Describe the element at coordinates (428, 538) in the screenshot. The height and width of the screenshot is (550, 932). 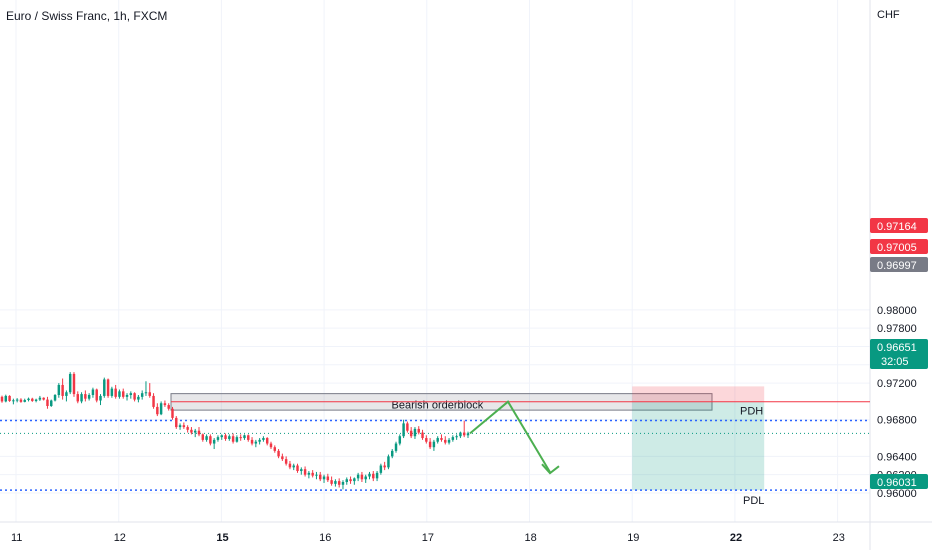
I see `x-axis: 11 12 15 16 17 18 19 22 23` at that location.